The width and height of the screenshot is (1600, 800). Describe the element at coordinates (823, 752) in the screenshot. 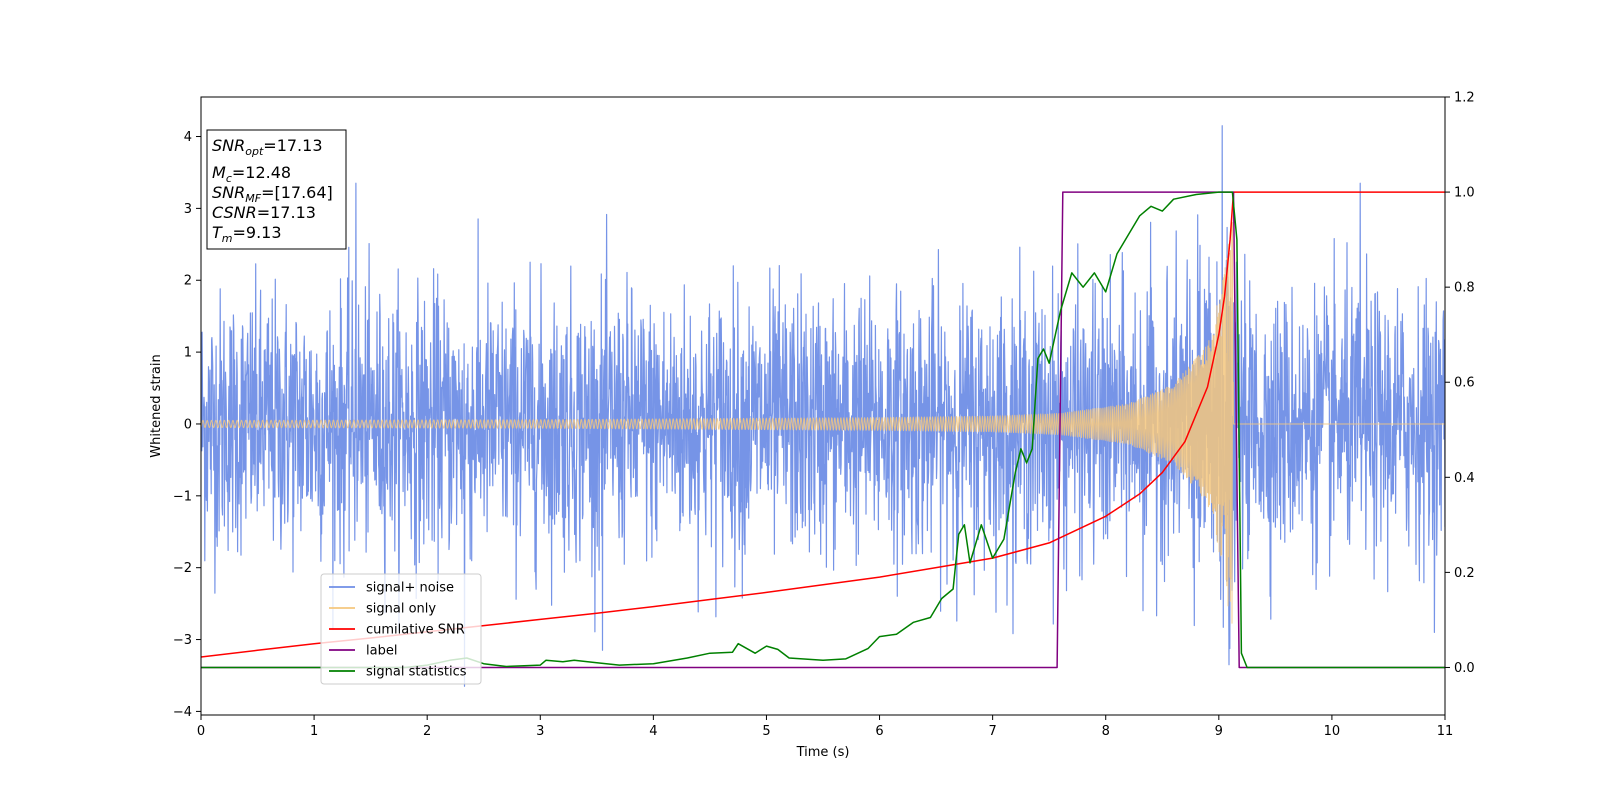

I see `x-axis-label: Time (s)` at that location.